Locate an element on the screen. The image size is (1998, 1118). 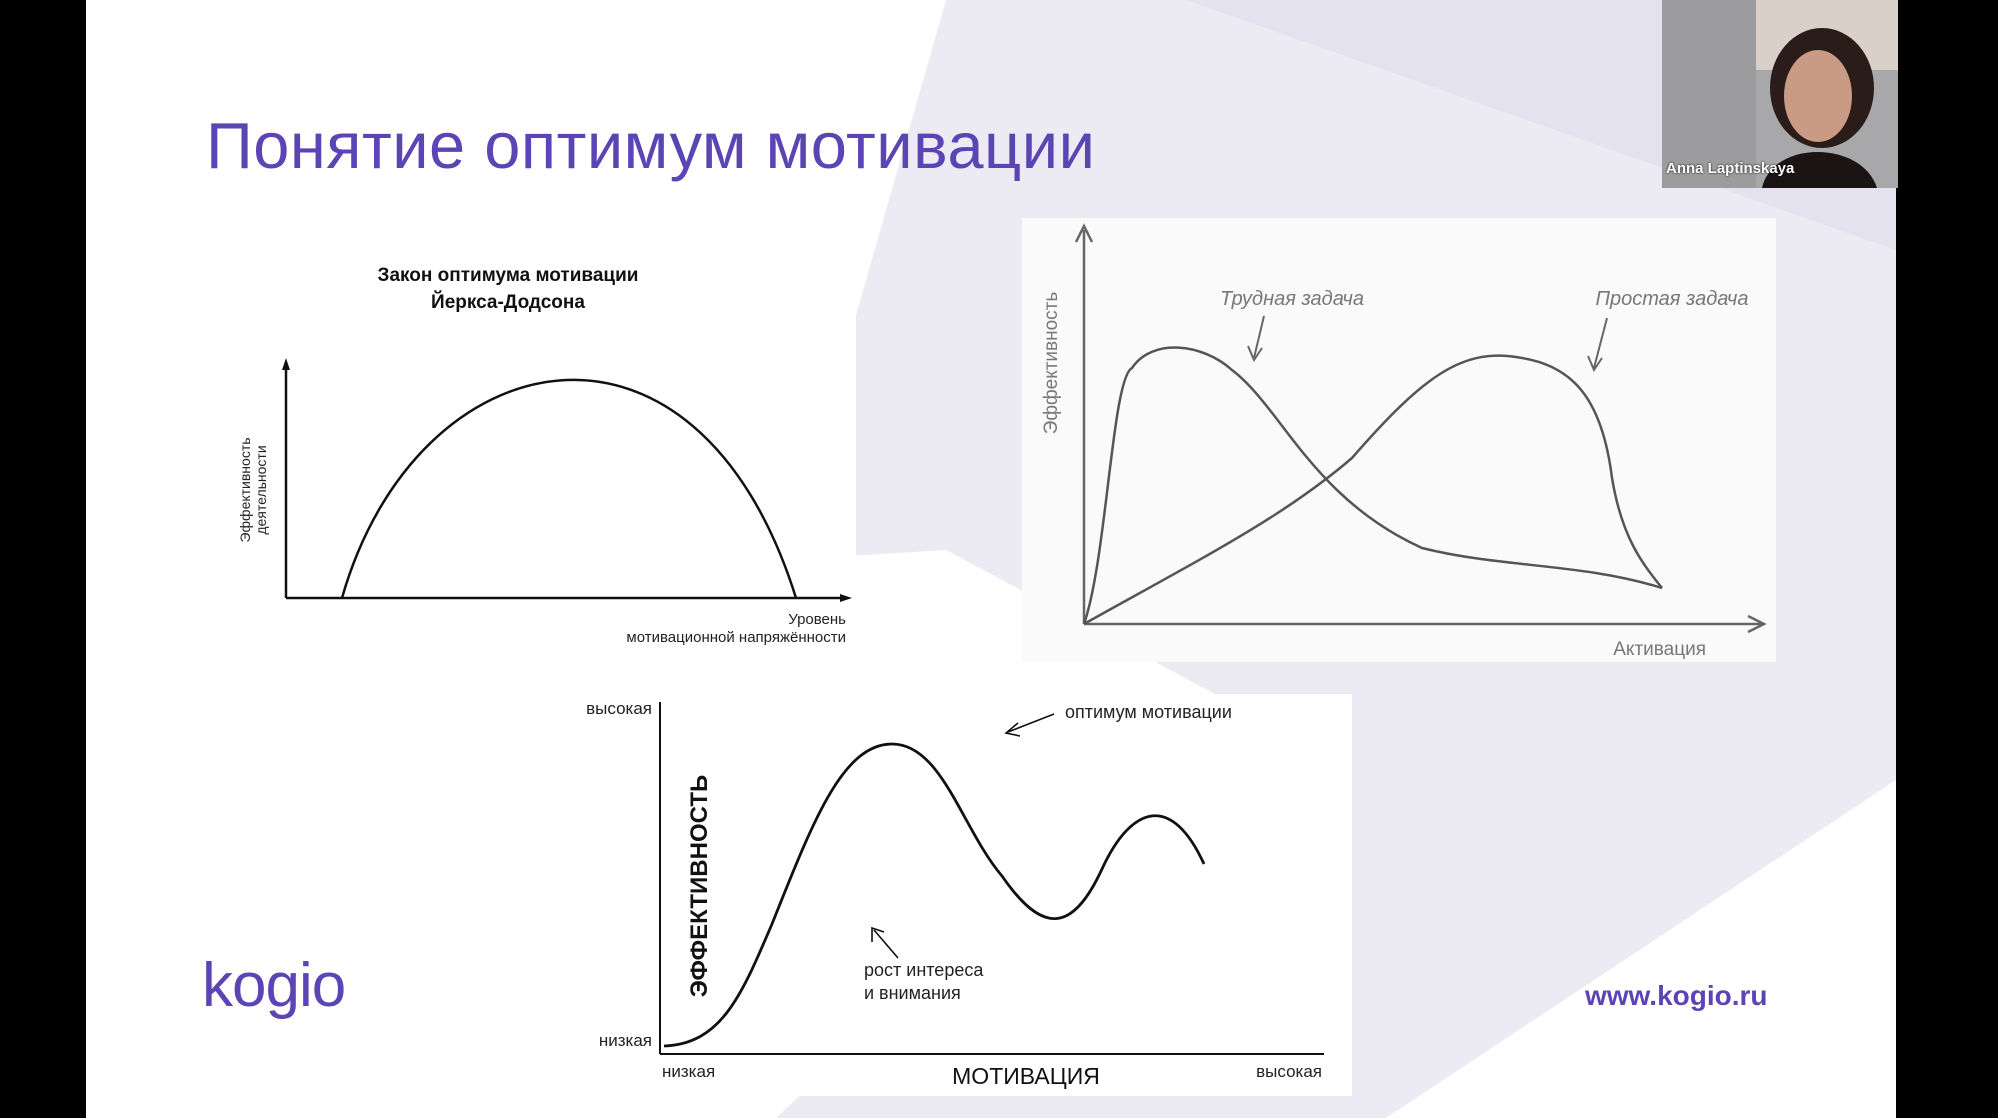
chart1-xlabel-line2: мотивационной напряжённости is located at coordinates (736, 637).